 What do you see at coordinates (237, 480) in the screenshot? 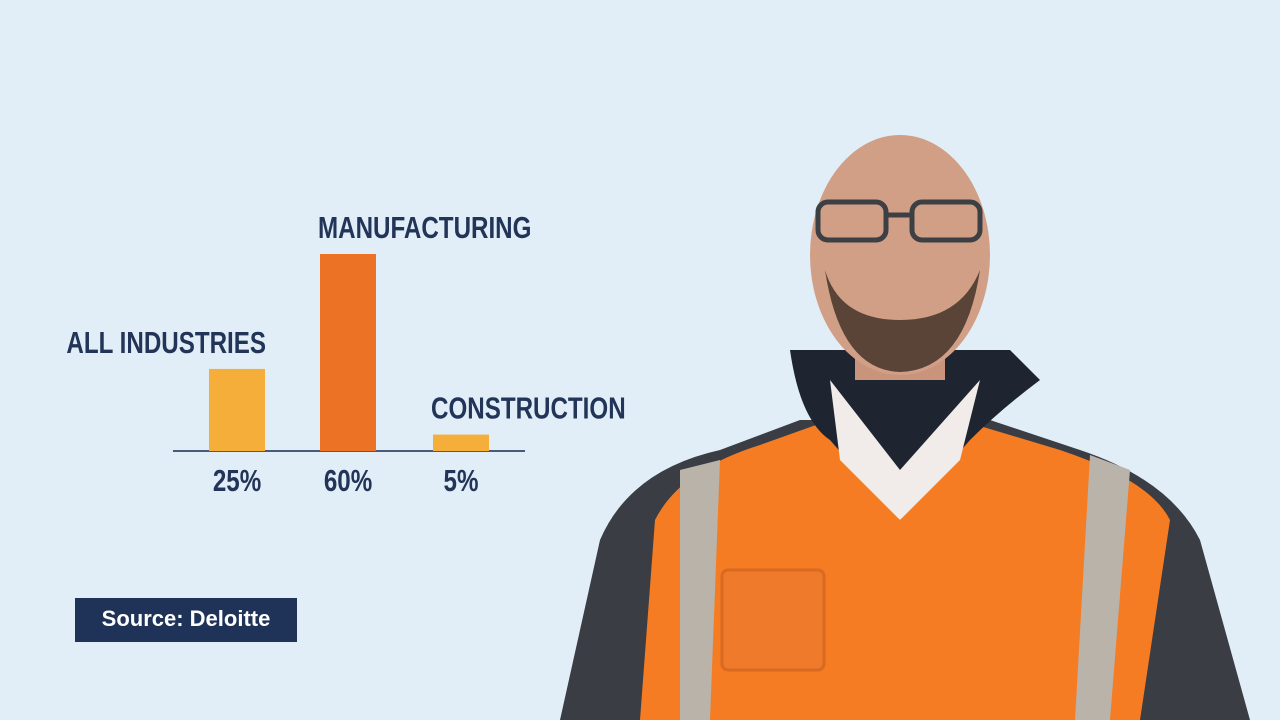
I see `value-label: 25%` at bounding box center [237, 480].